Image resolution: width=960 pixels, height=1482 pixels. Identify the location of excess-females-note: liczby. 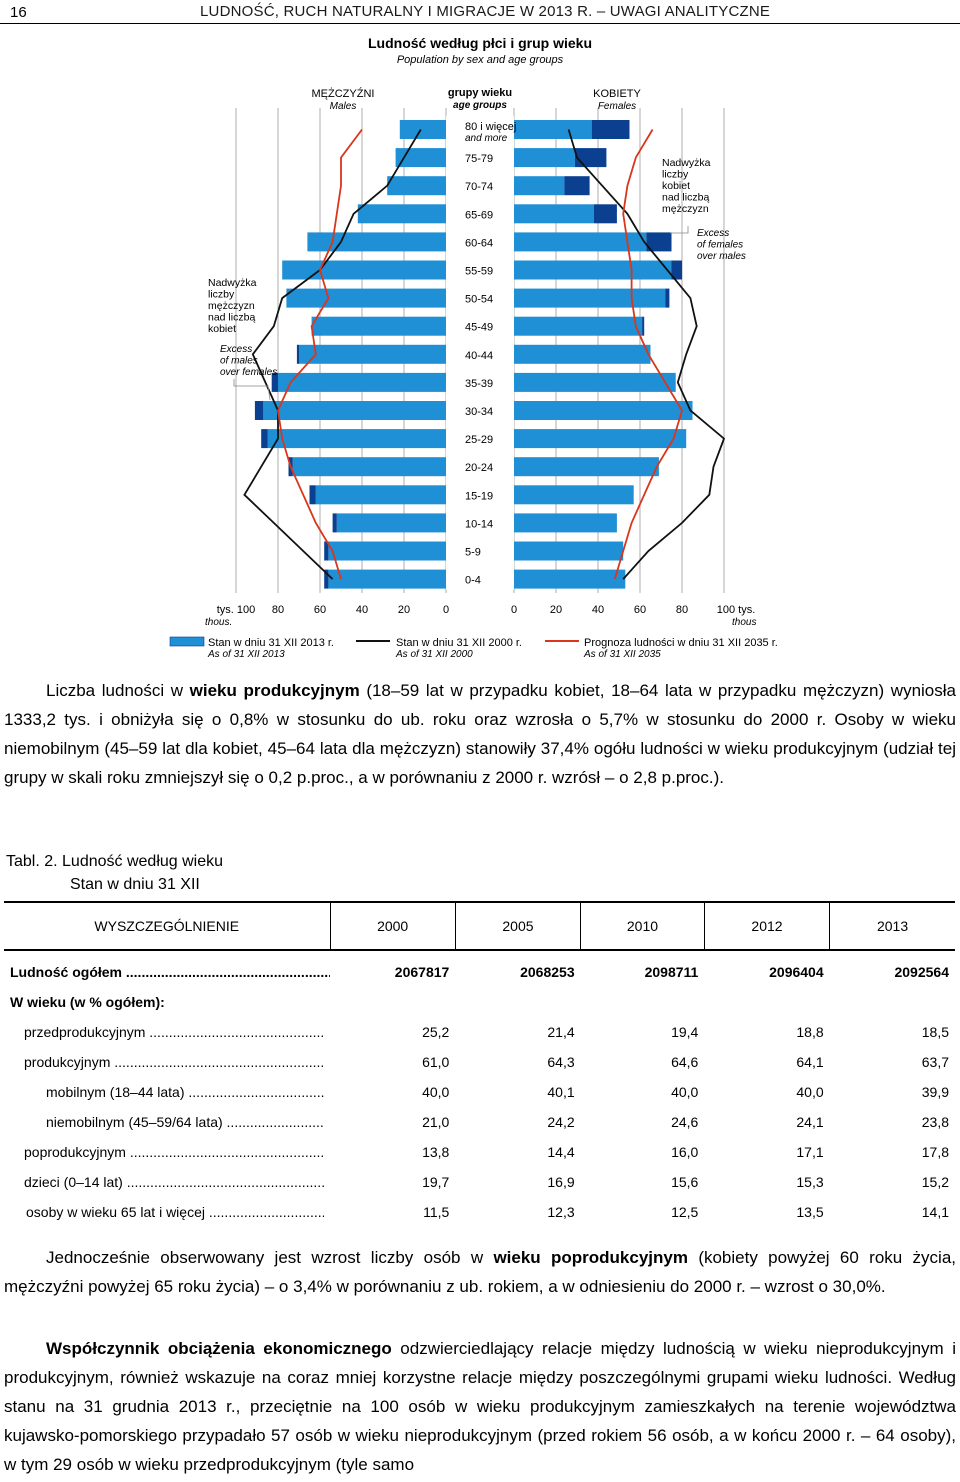
(675, 175).